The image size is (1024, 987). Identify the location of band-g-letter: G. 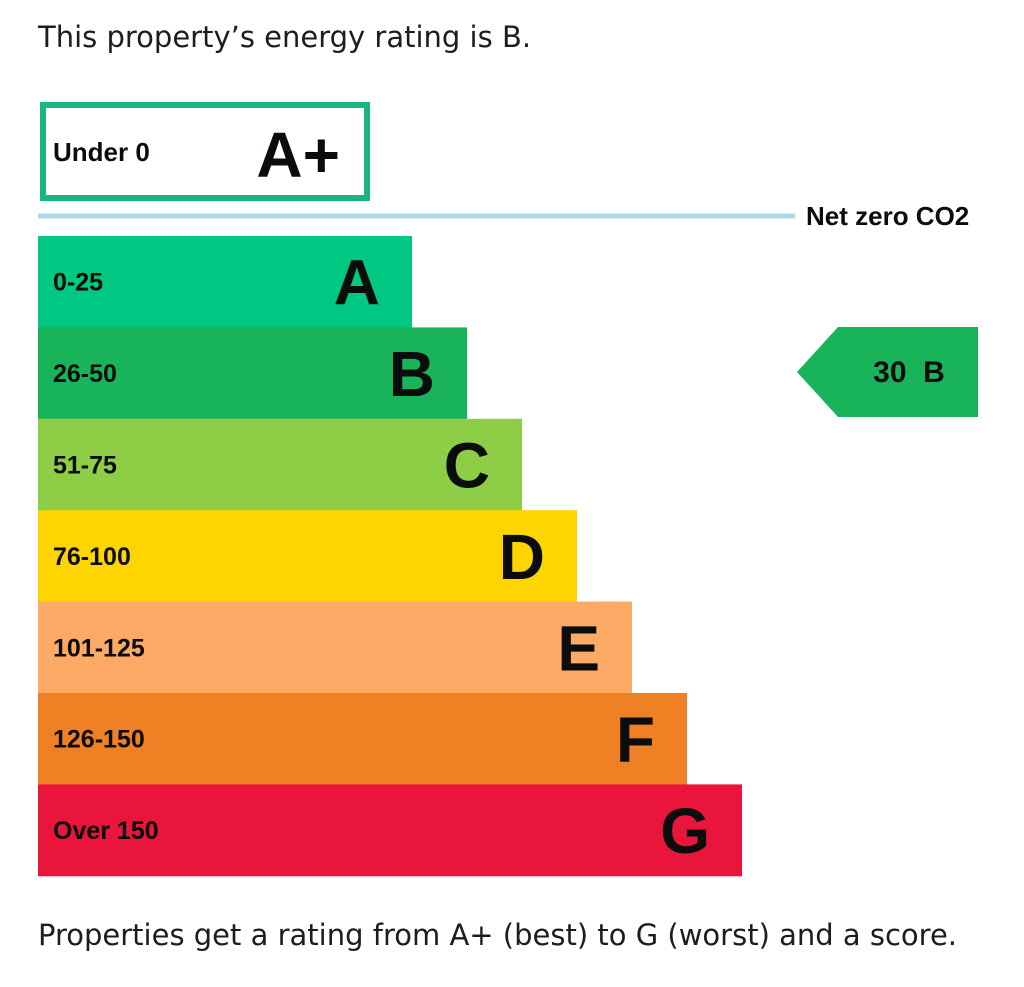
(685, 831).